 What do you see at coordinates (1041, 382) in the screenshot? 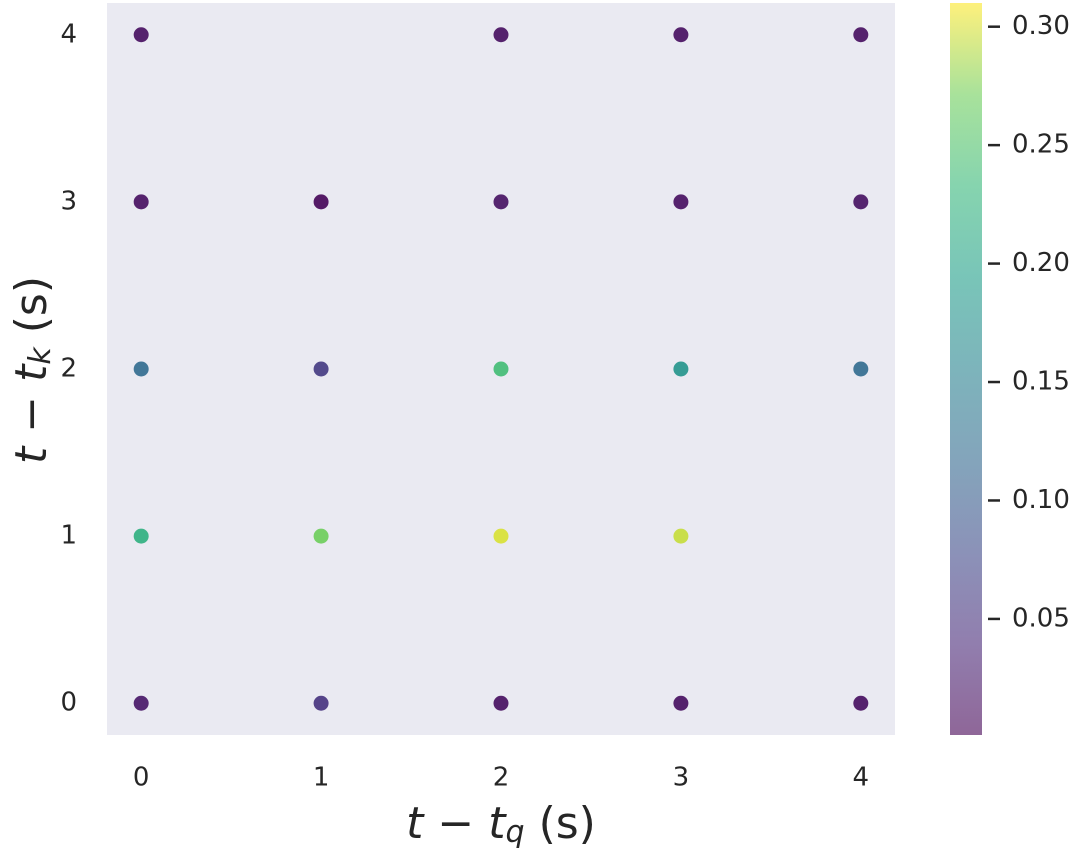
I see `colorbar-tick-label: 0.15` at bounding box center [1041, 382].